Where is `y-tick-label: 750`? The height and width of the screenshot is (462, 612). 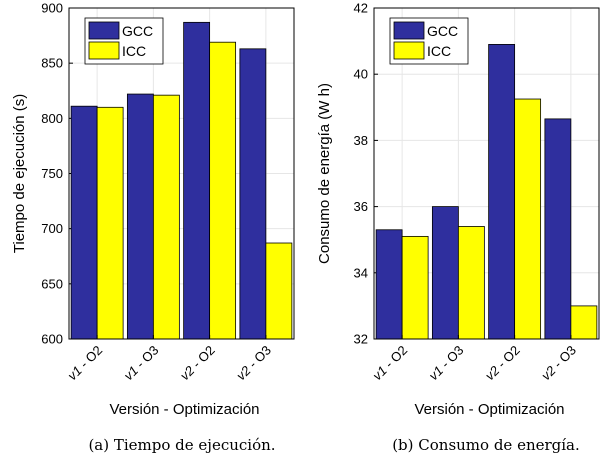 y-tick-label: 750 is located at coordinates (52, 173).